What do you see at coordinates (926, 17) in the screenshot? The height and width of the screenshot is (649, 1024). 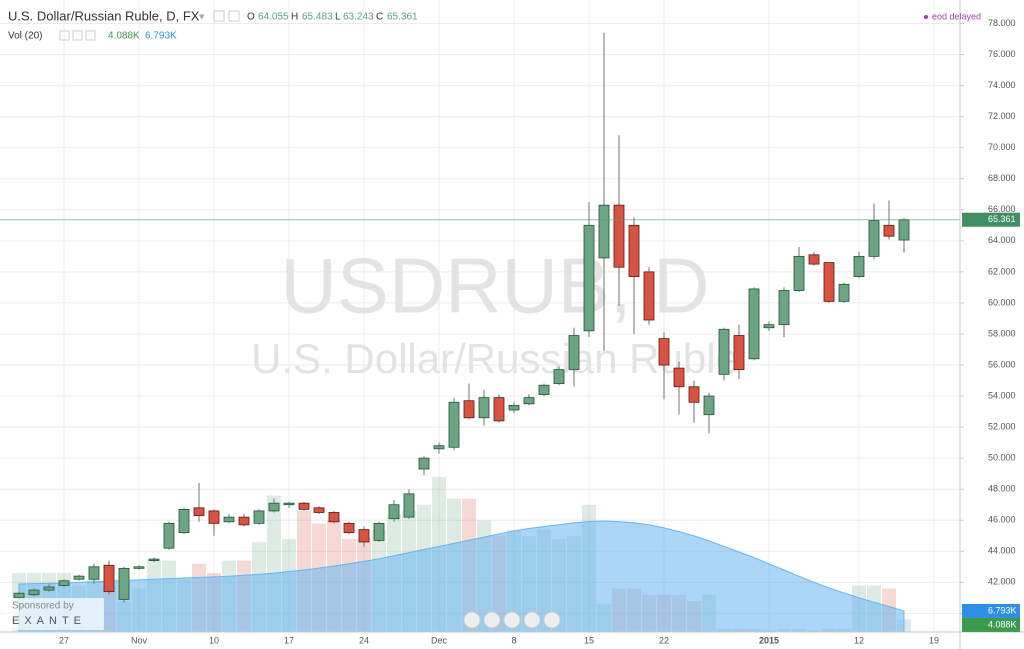 I see `status-dot` at bounding box center [926, 17].